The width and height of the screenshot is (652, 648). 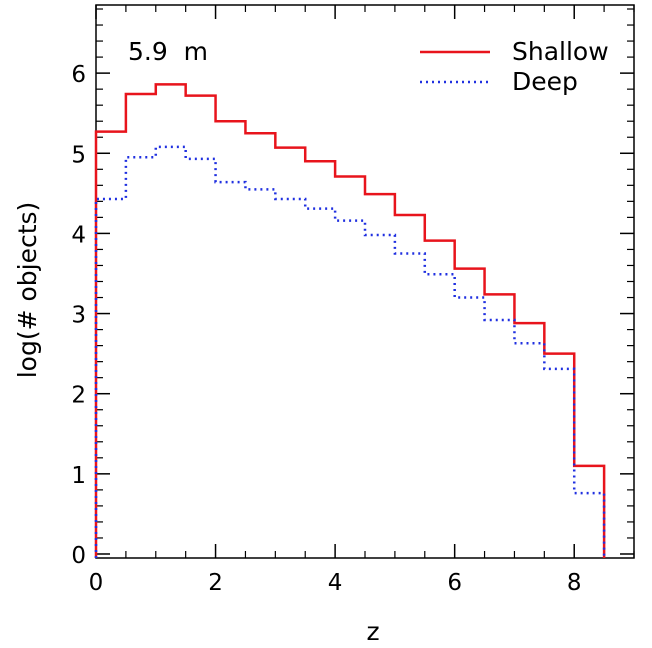 What do you see at coordinates (215, 583) in the screenshot?
I see `x-tick-label: 2` at bounding box center [215, 583].